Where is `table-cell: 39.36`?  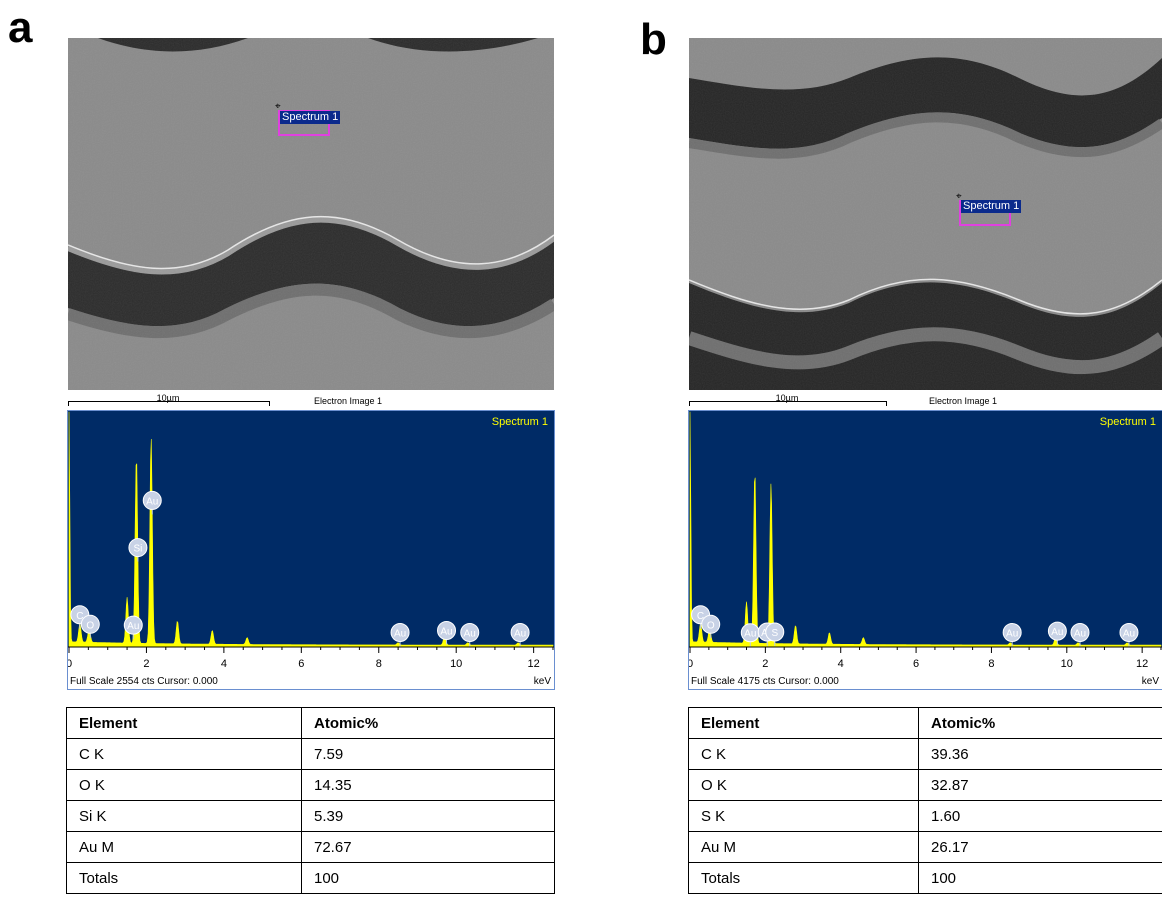
table-cell: 39.36 is located at coordinates (1040, 754).